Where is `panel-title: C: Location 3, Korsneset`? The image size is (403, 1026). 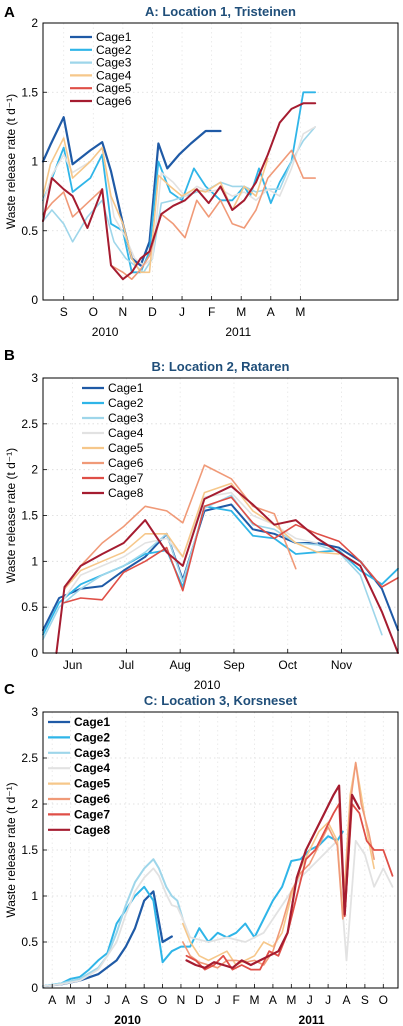 panel-title: C: Location 3, Korsneset is located at coordinates (221, 700).